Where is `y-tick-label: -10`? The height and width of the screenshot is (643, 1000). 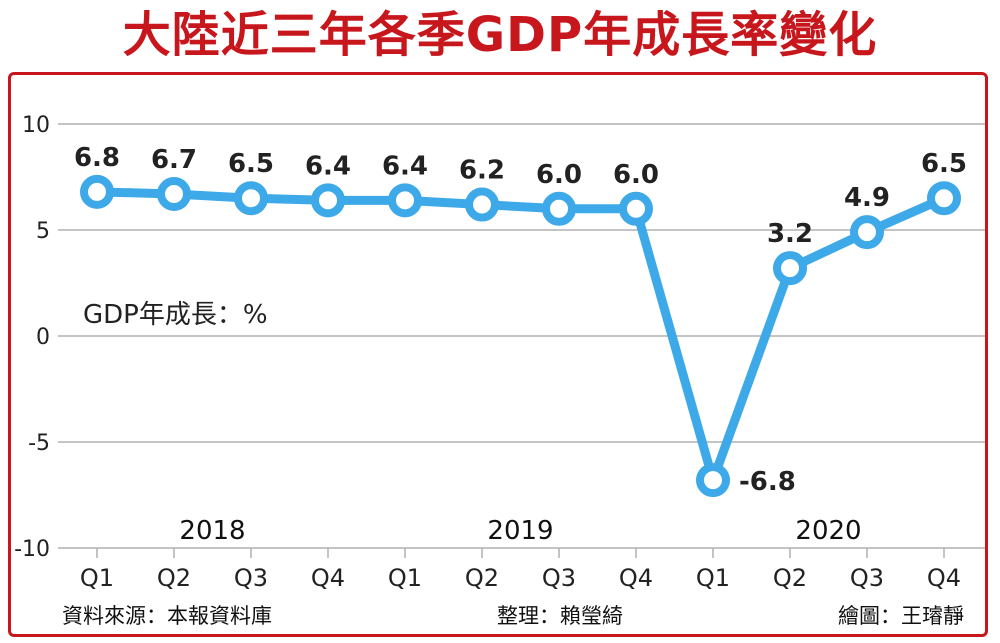
y-tick-label: -10 is located at coordinates (32, 549).